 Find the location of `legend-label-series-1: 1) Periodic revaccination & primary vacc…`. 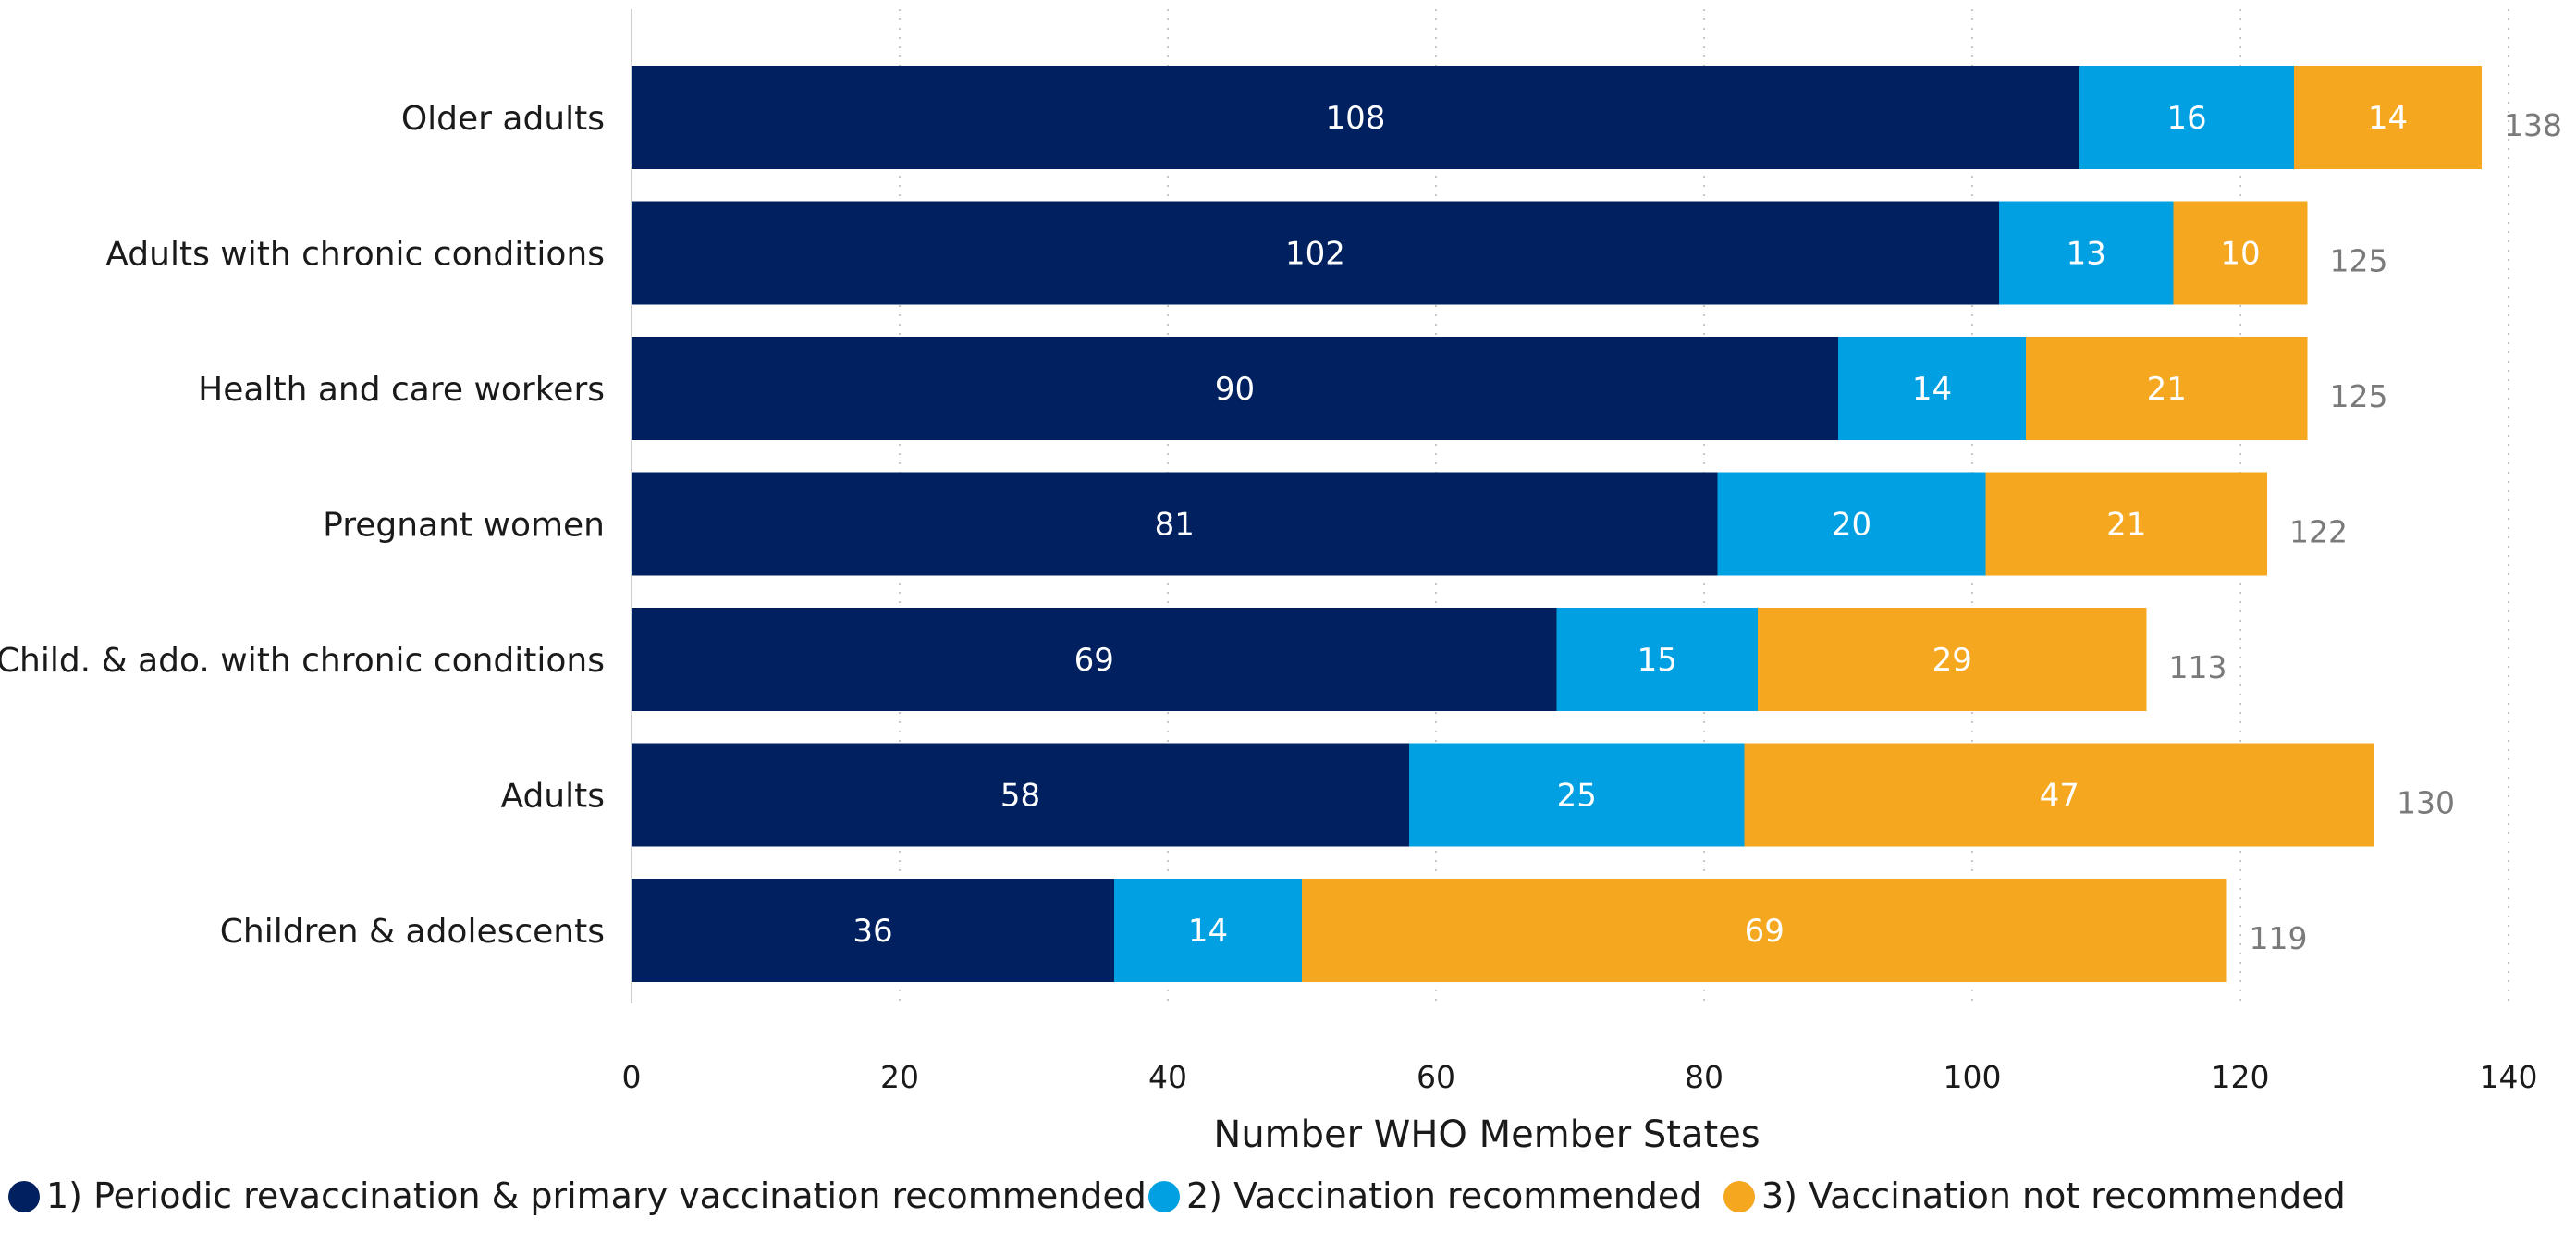

legend-label-series-1: 1) Periodic revaccination & primary vacc… is located at coordinates (596, 1195).